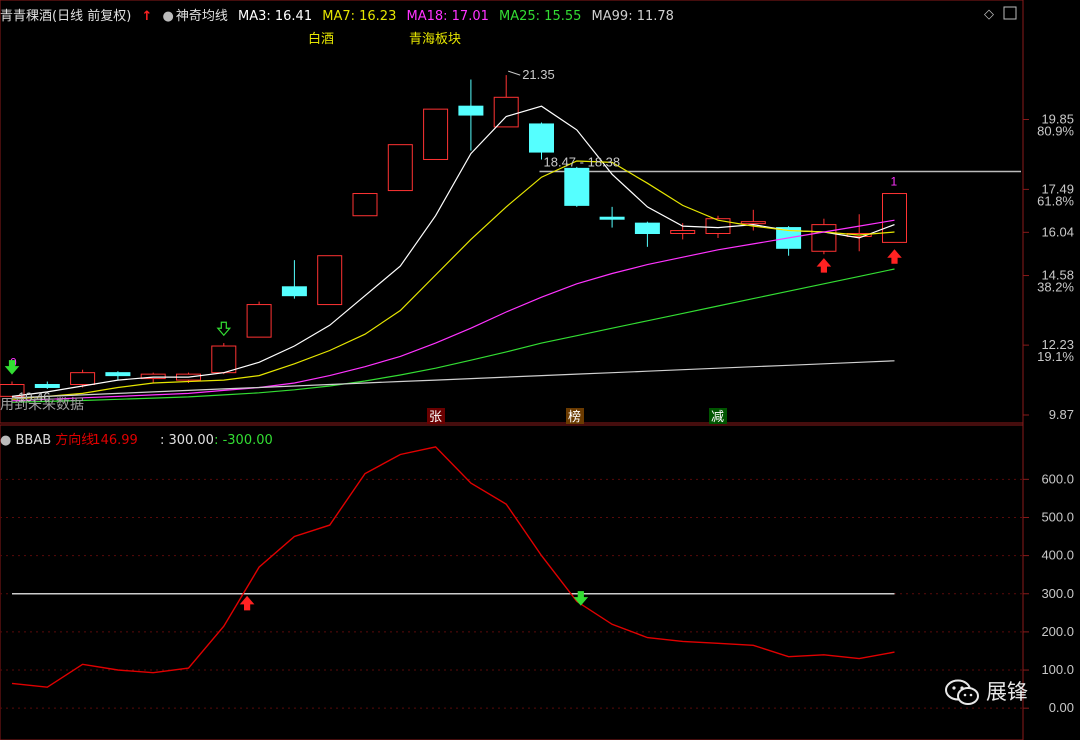 Image resolution: width=1080 pixels, height=740 pixels. Describe the element at coordinates (1057, 631) in the screenshot. I see `value-tick-label: 200.0` at that location.